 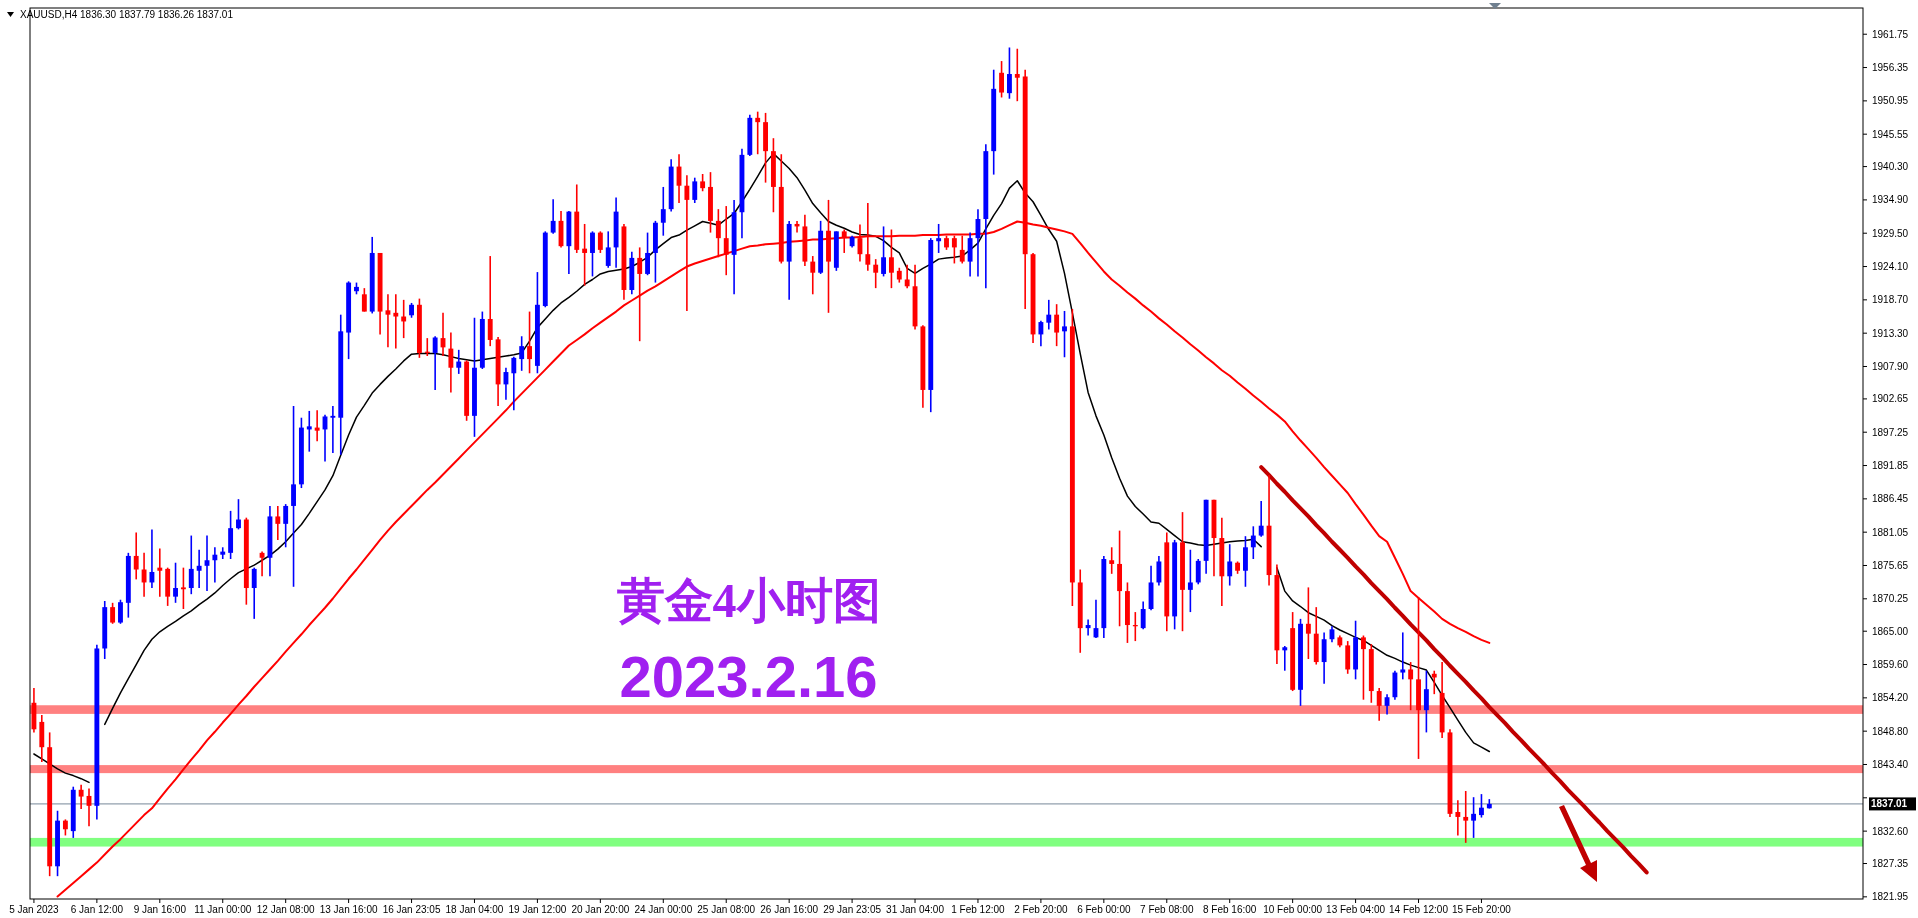 I want to click on xtick: 5 Jan 2023, so click(x=34, y=909).